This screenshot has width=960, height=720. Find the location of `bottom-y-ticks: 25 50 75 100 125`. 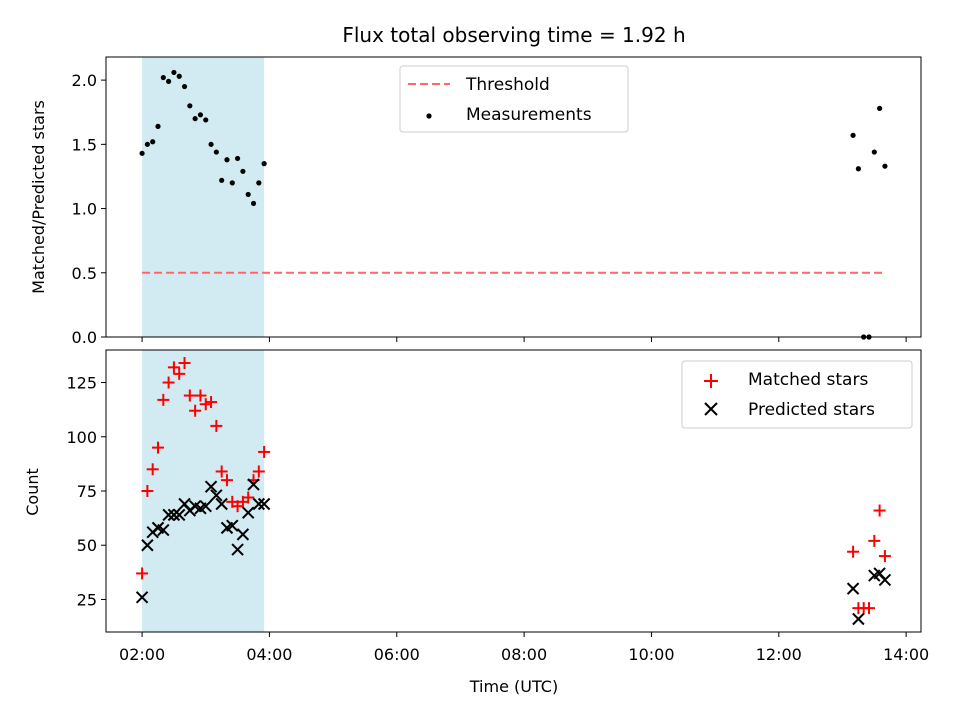

bottom-y-ticks: 25 50 75 100 125 is located at coordinates (86, 491).